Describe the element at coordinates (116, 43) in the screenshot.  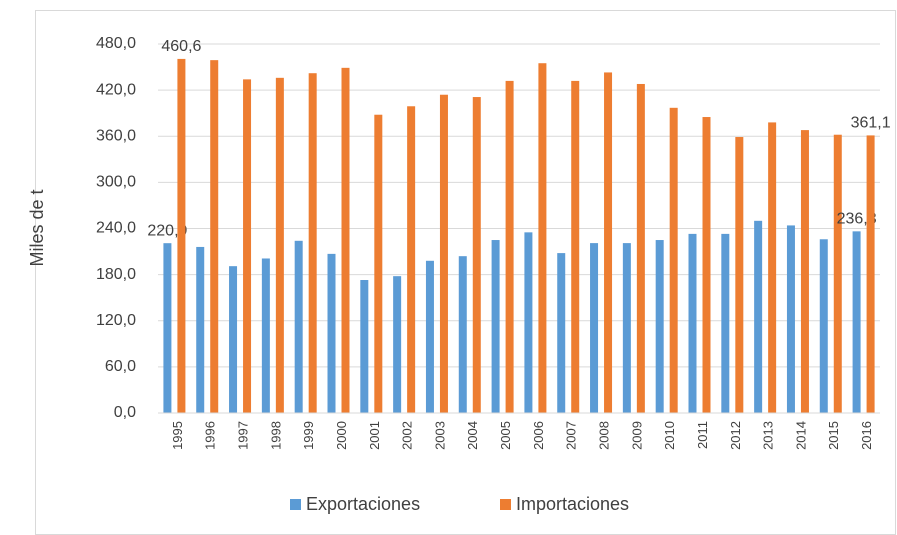
I see `y-tick-label: 480,0` at that location.